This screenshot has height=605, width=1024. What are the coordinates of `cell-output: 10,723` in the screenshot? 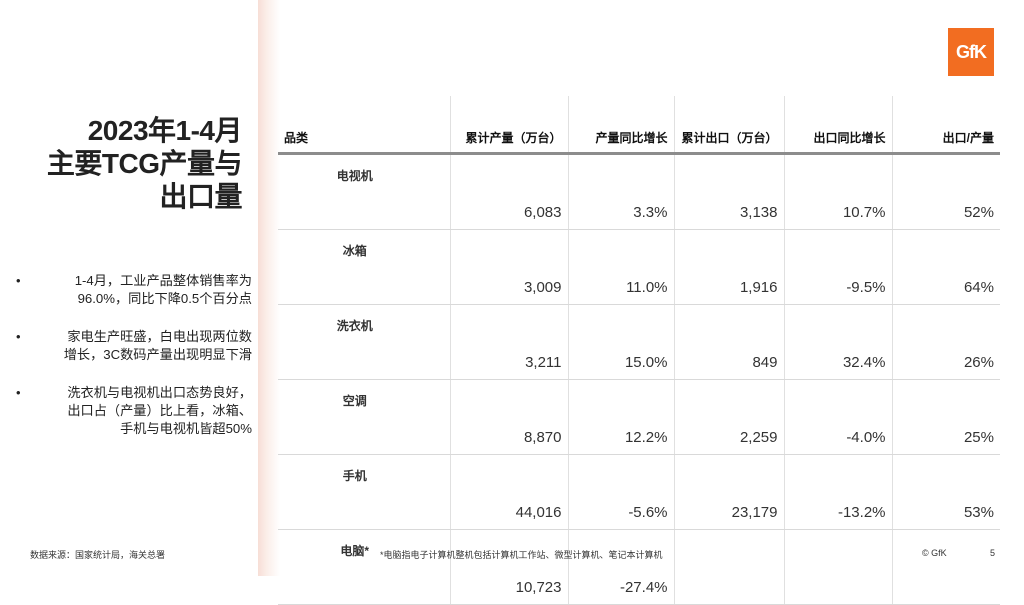 It's located at (508, 567).